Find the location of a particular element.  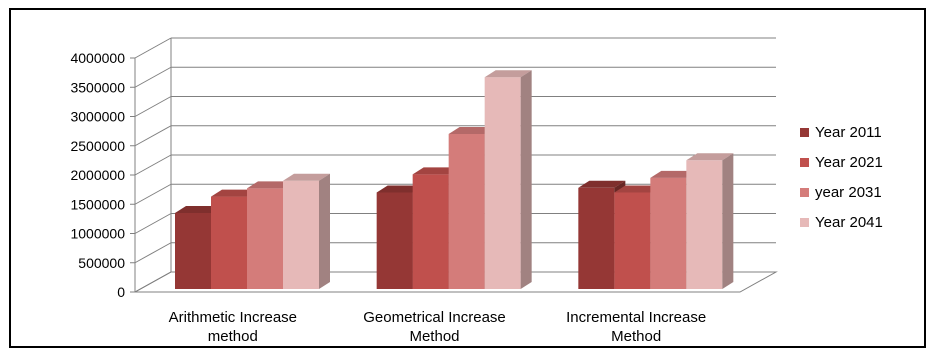

legend-label: year 2031 is located at coordinates (848, 192).